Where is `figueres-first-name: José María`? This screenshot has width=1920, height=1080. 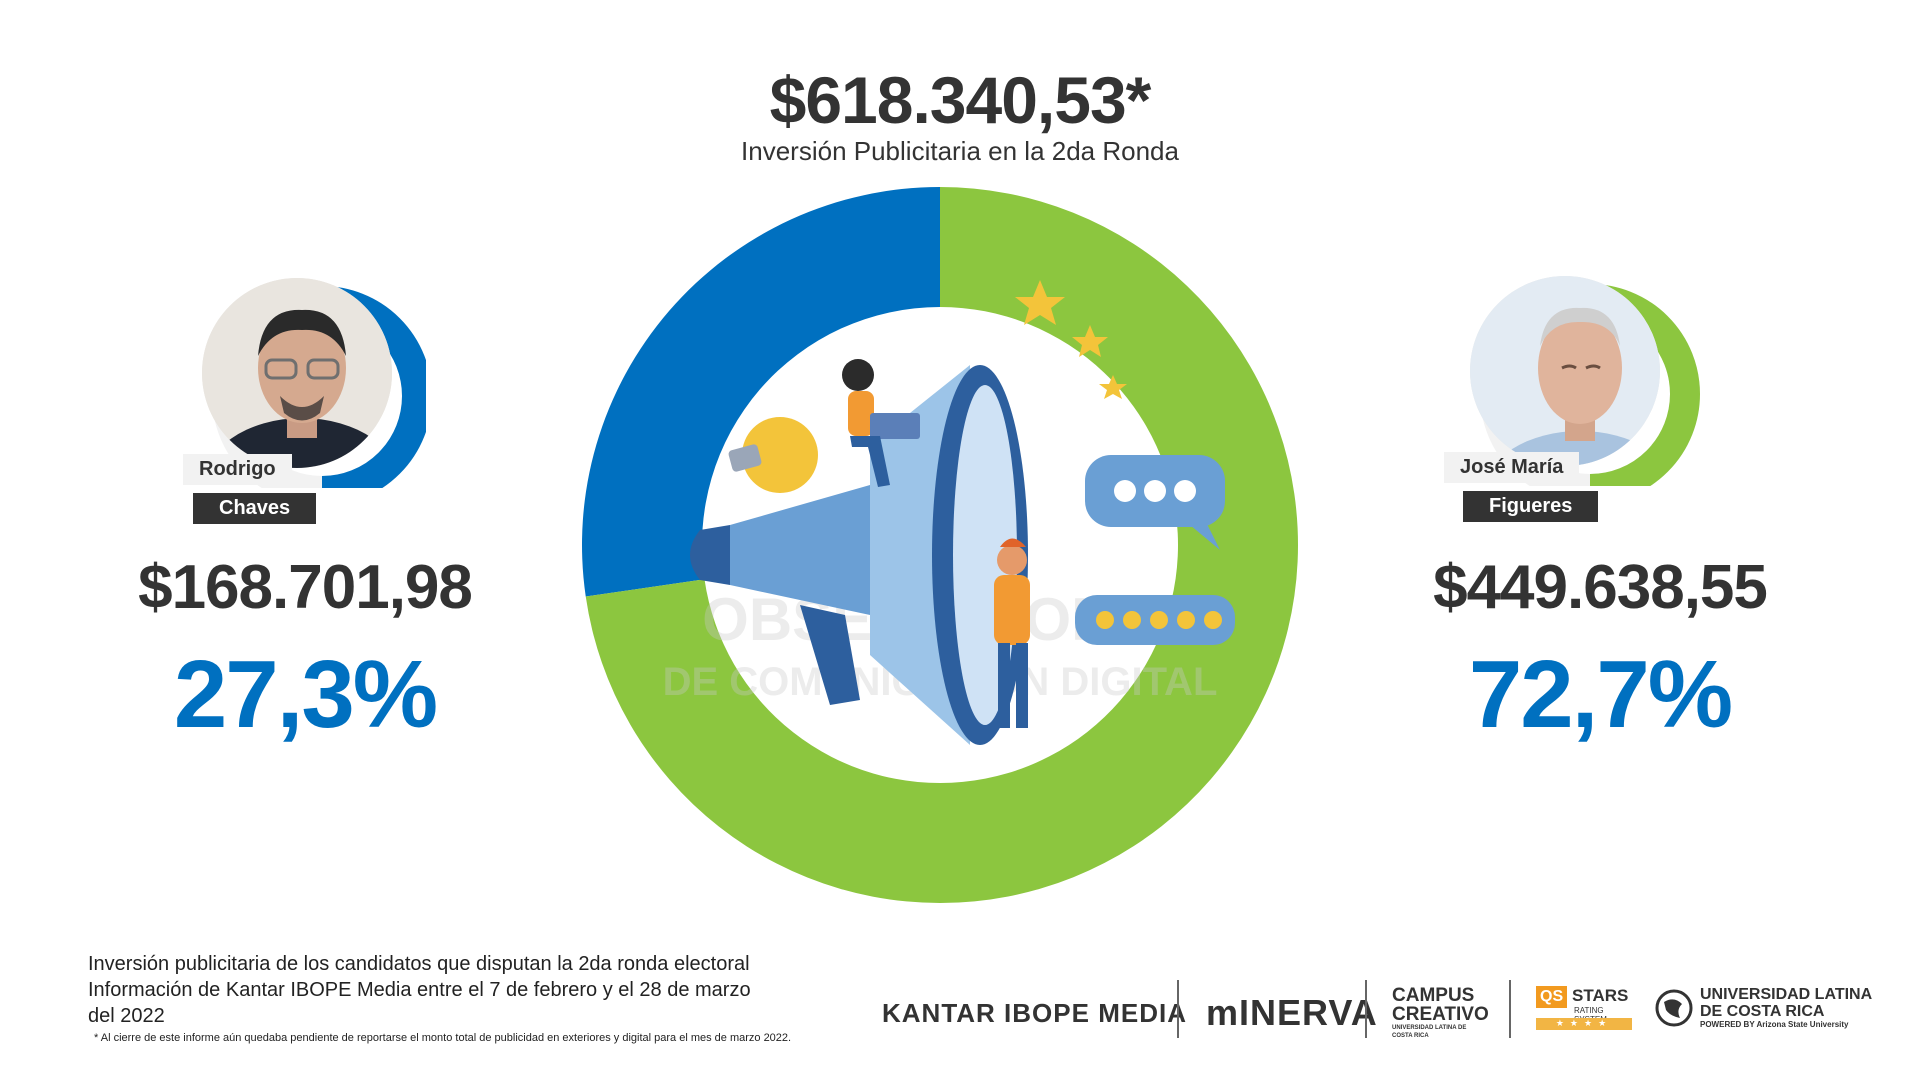 figueres-first-name: José María is located at coordinates (1512, 467).